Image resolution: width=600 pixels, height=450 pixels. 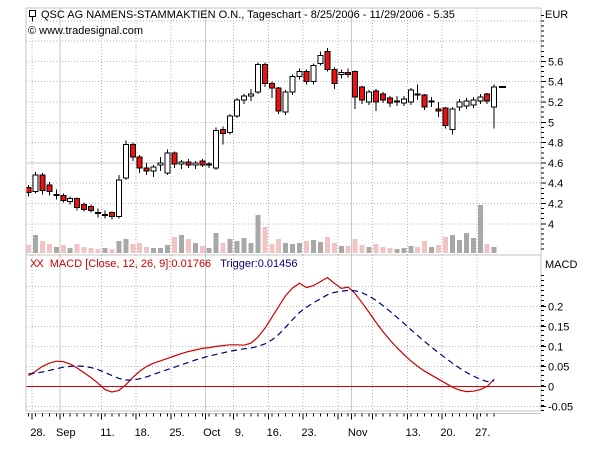 What do you see at coordinates (561, 265) in the screenshot?
I see `macd-axis-unit-label: MACD` at bounding box center [561, 265].